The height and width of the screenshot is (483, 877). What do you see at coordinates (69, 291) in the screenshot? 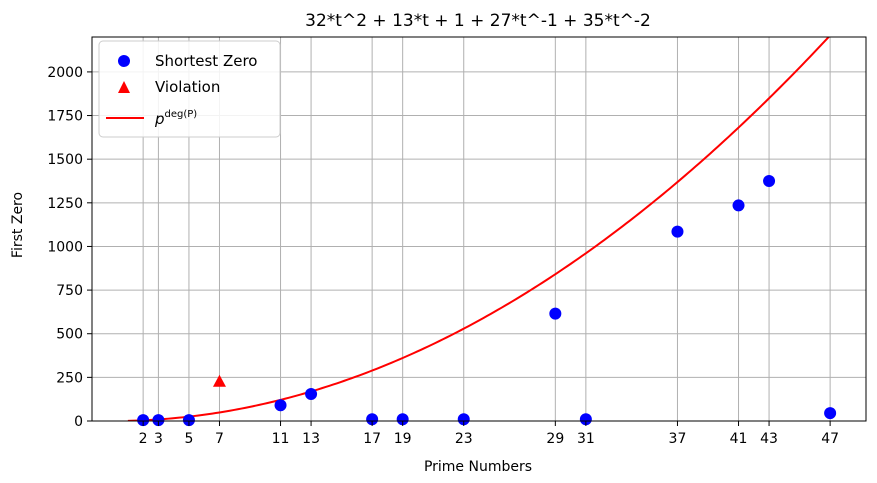
I see `y-tick-label: 750` at bounding box center [69, 291].